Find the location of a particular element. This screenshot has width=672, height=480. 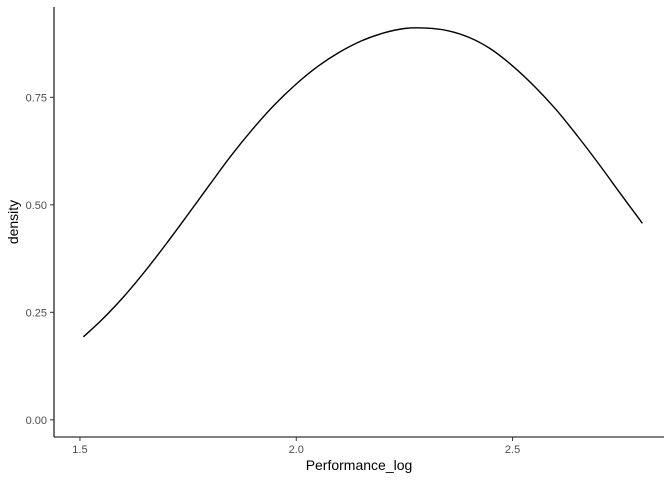

x-tick-label: 1.5 is located at coordinates (79, 450).